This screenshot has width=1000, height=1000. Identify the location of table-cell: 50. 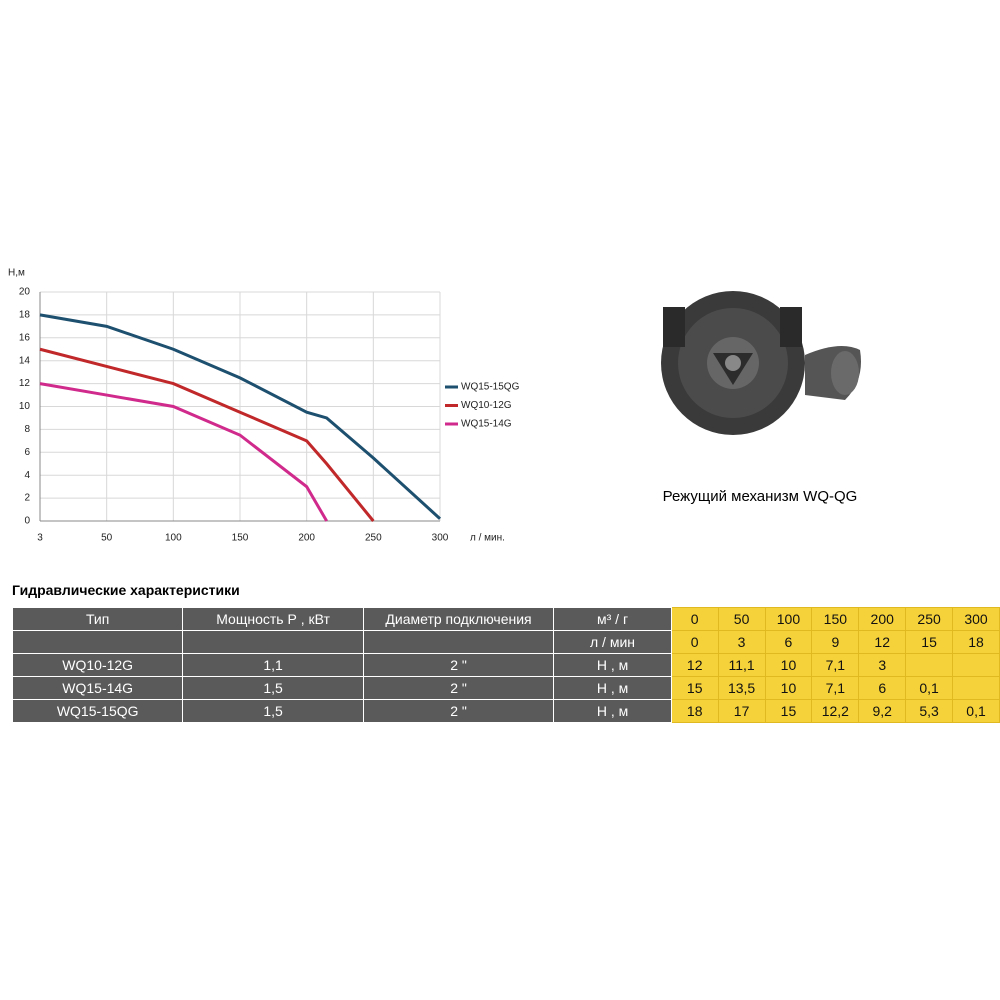
(741, 619).